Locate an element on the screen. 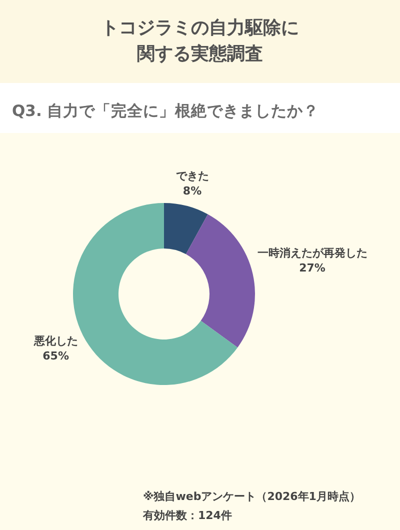  text: ※独自webアンケート（2026年1月時点） is located at coordinates (251, 496).